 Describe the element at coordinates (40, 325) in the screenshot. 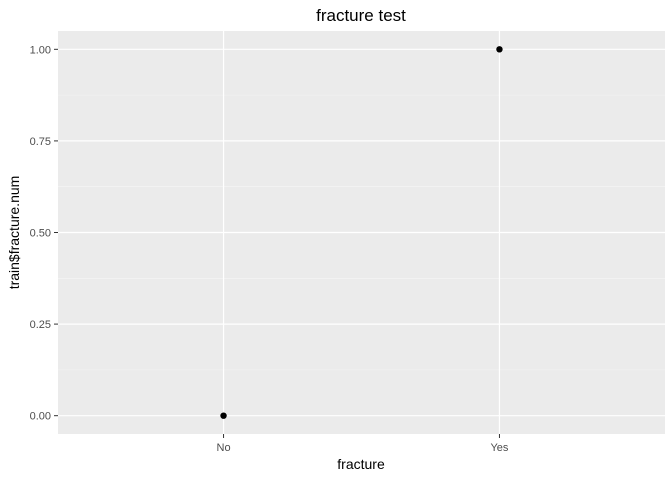

I see `y-tick-label: 0.25` at that location.